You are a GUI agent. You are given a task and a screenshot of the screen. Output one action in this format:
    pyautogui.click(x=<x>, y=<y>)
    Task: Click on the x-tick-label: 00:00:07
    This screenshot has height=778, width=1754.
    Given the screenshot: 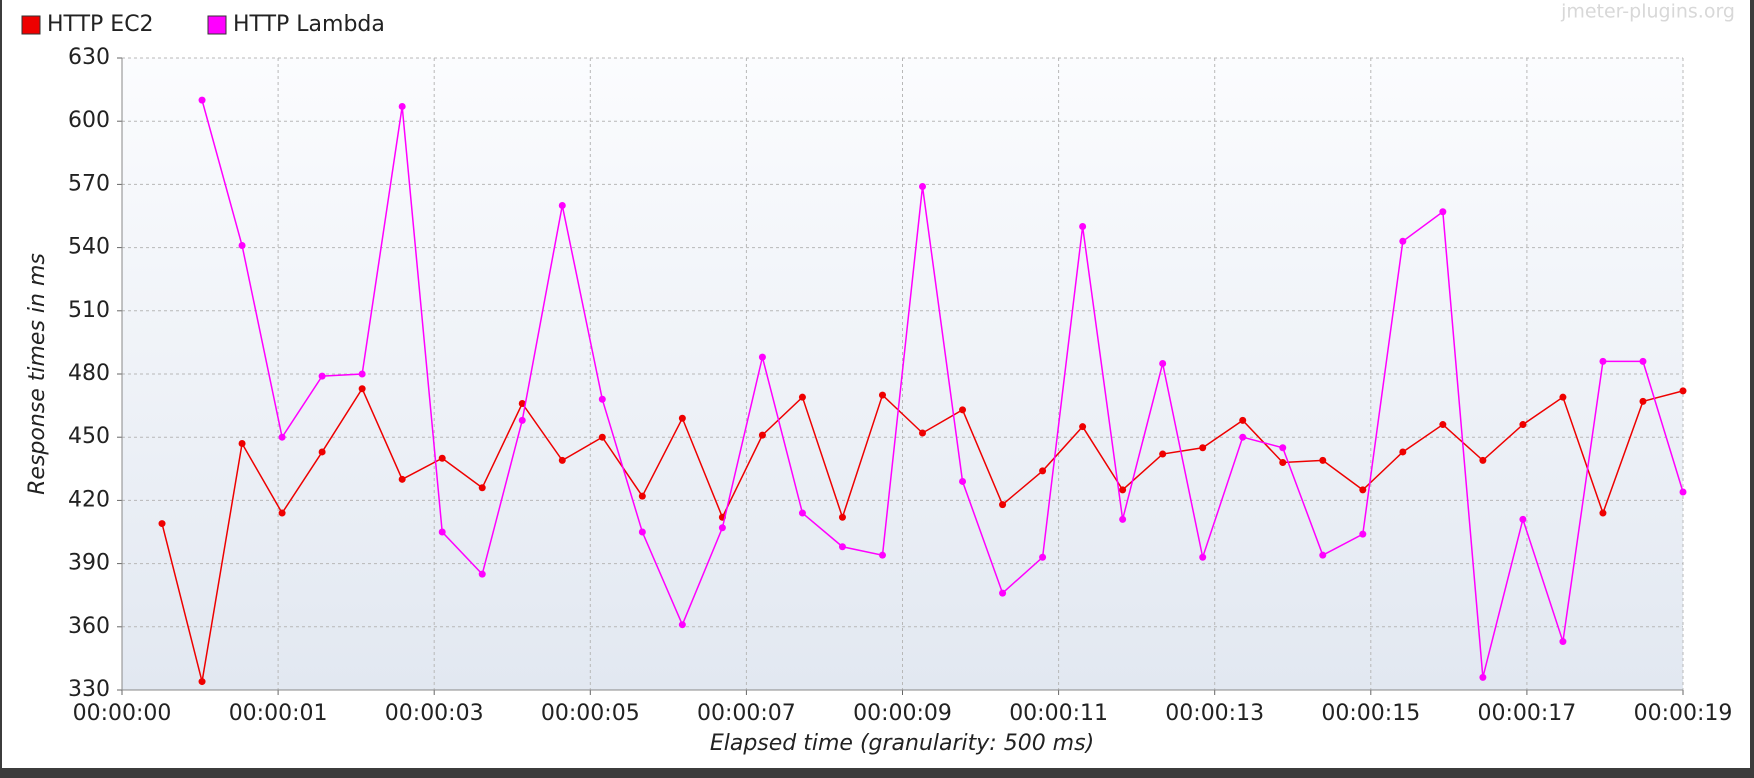 What is the action you would take?
    pyautogui.click(x=746, y=713)
    